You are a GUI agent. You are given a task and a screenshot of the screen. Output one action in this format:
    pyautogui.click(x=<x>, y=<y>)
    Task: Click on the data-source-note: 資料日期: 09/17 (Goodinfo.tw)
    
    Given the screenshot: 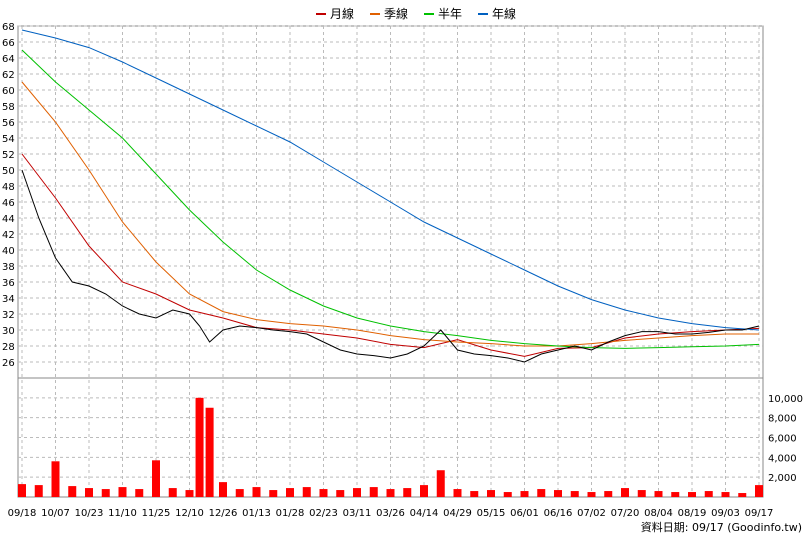 What is the action you would take?
    pyautogui.click(x=721, y=527)
    